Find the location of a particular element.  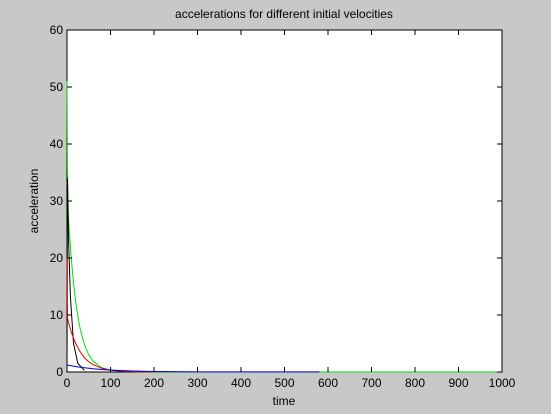

y-tick-label: 0 is located at coordinates (59, 372).